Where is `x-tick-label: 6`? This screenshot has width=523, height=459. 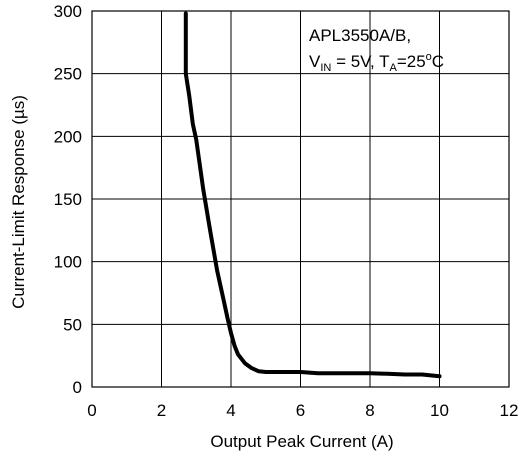
x-tick-label: 6 is located at coordinates (300, 410).